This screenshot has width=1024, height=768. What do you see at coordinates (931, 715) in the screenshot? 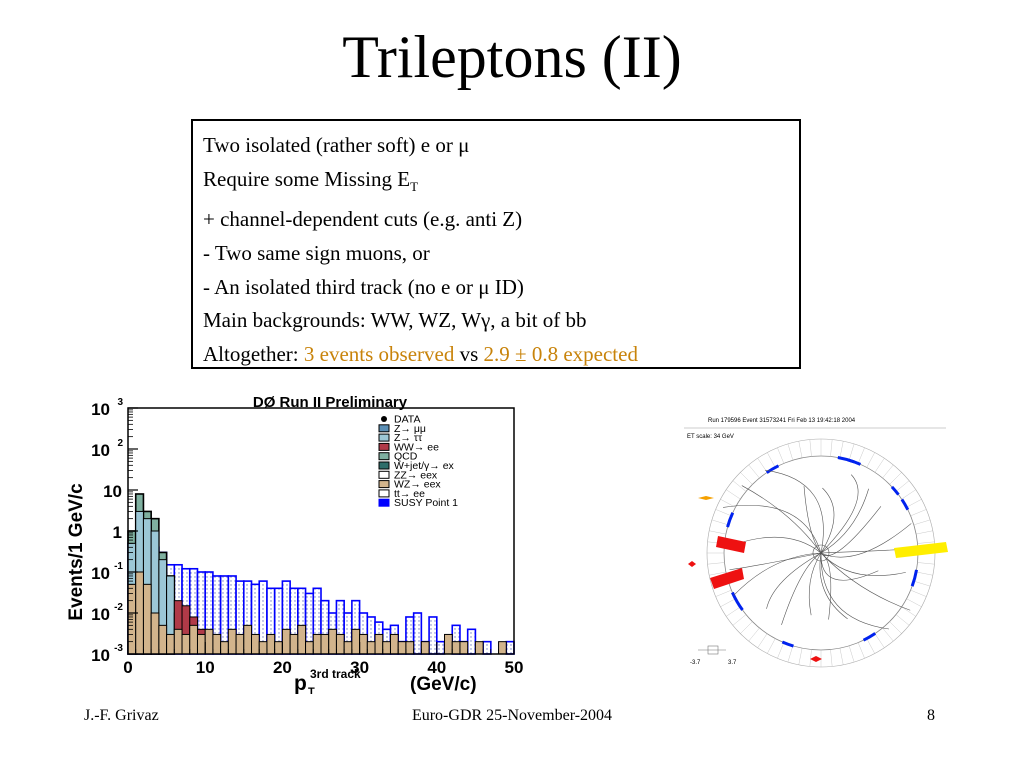
I see `footer-page: 8` at bounding box center [931, 715].